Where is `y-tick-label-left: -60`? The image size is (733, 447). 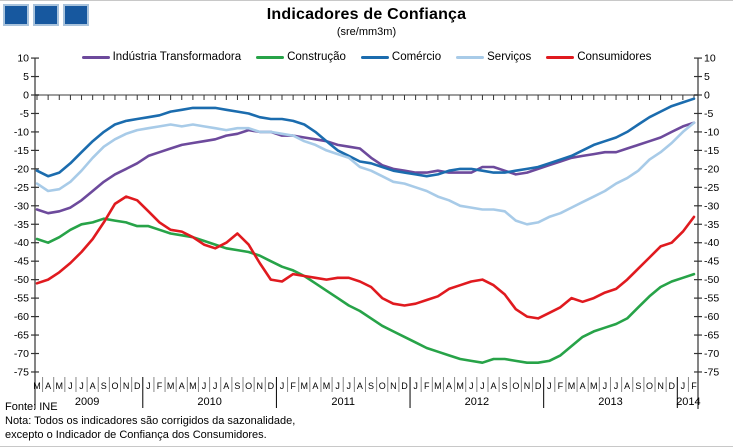 y-tick-label-left: -60 is located at coordinates (21, 317).